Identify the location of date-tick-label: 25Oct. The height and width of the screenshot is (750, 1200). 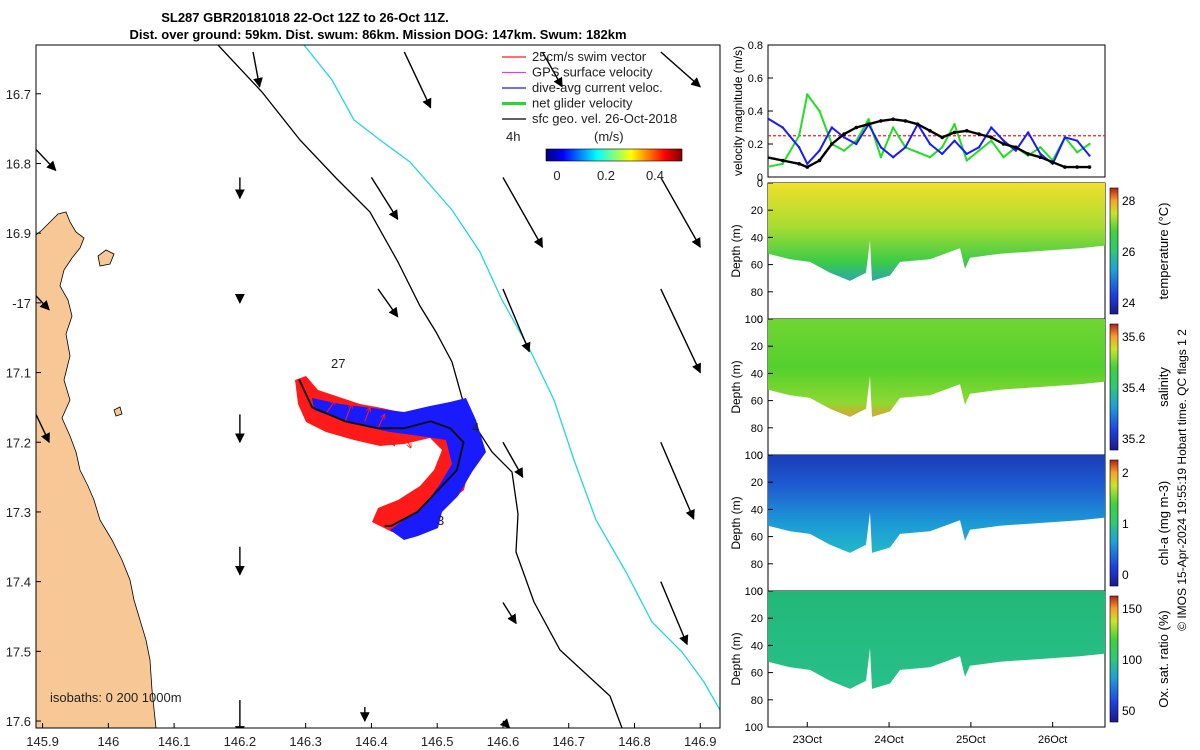
(970, 740).